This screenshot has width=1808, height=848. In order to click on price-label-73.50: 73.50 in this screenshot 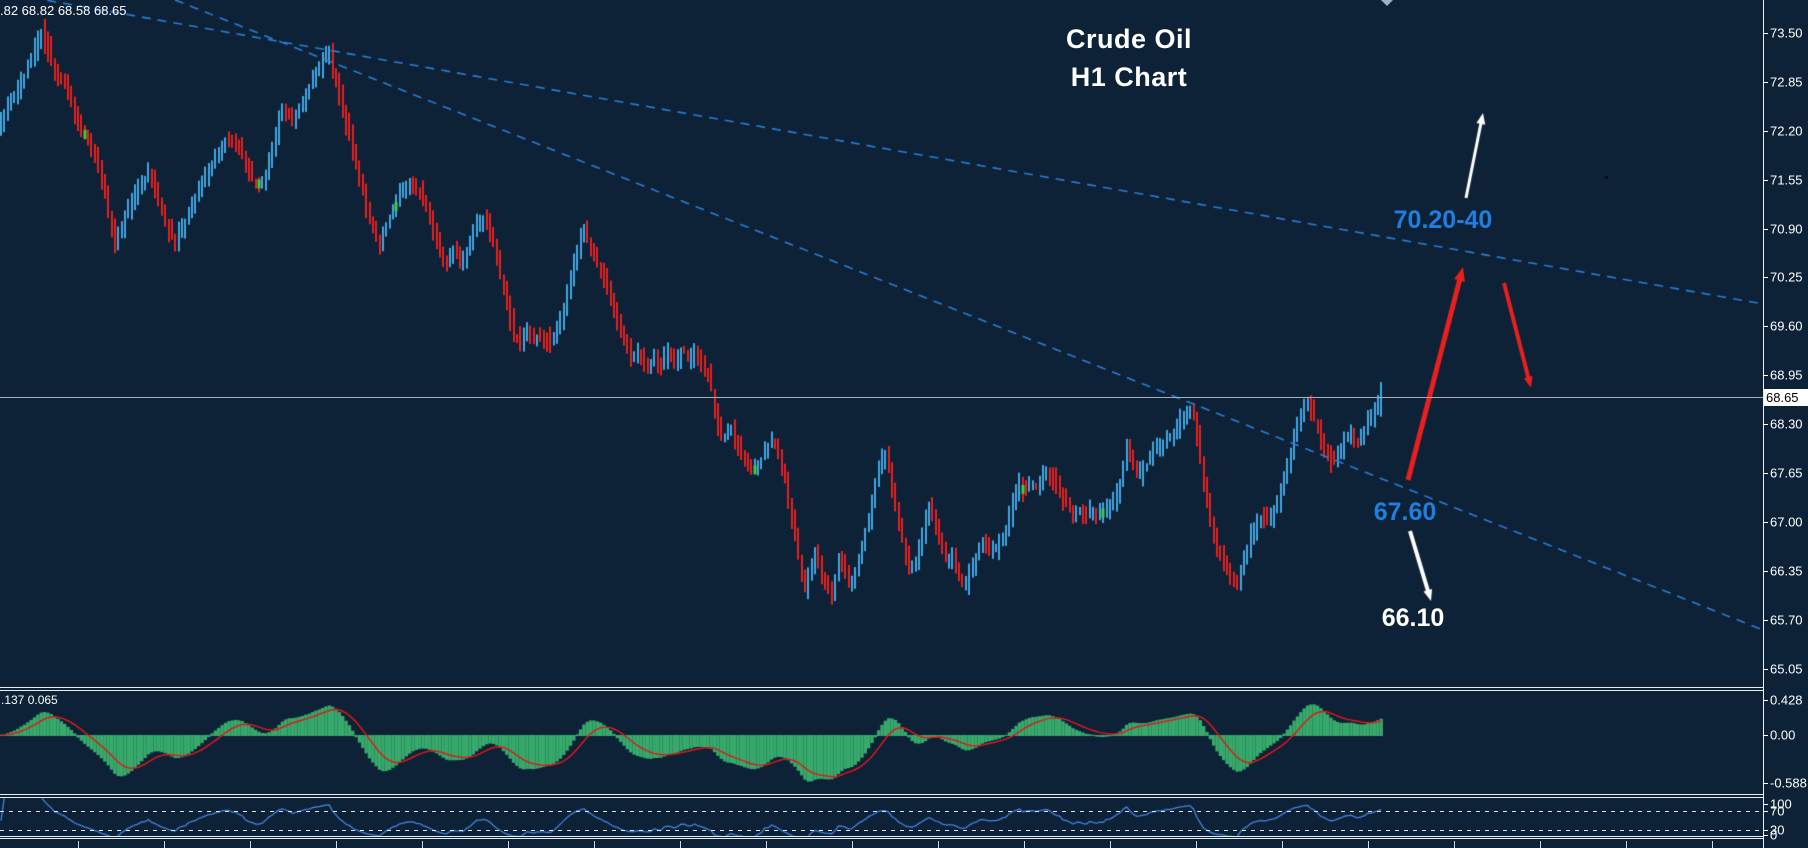, I will do `click(1786, 33)`.